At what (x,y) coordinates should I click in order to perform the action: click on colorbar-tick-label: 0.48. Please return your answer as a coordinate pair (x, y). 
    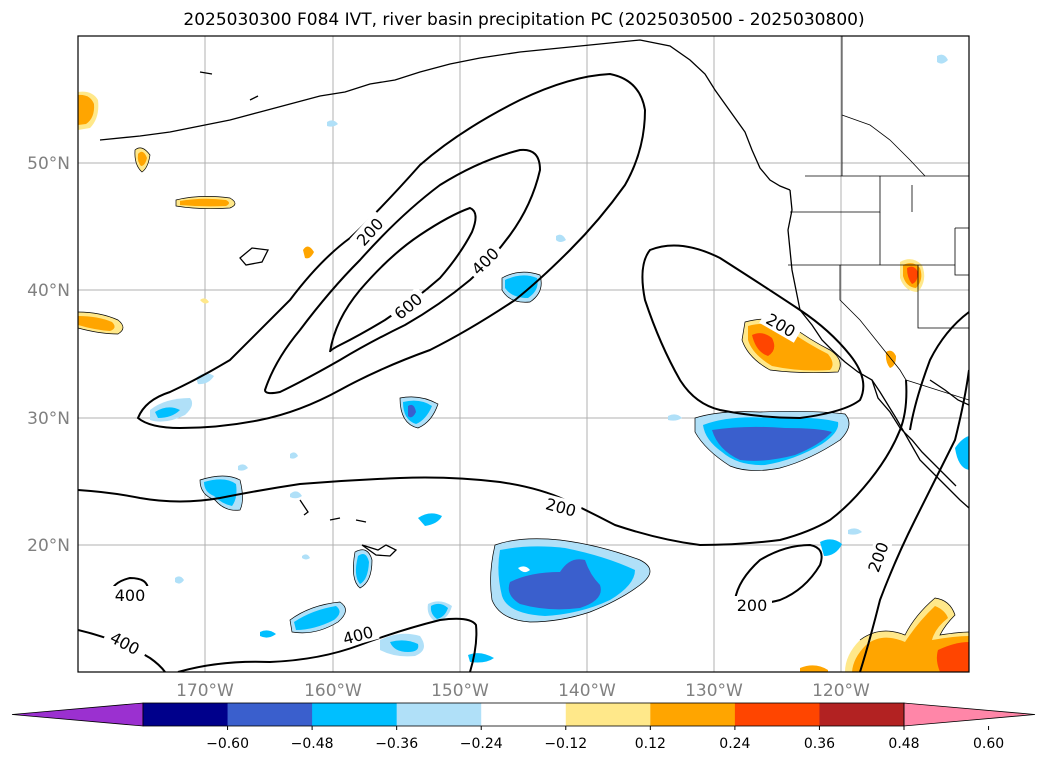
    Looking at the image, I should click on (903, 744).